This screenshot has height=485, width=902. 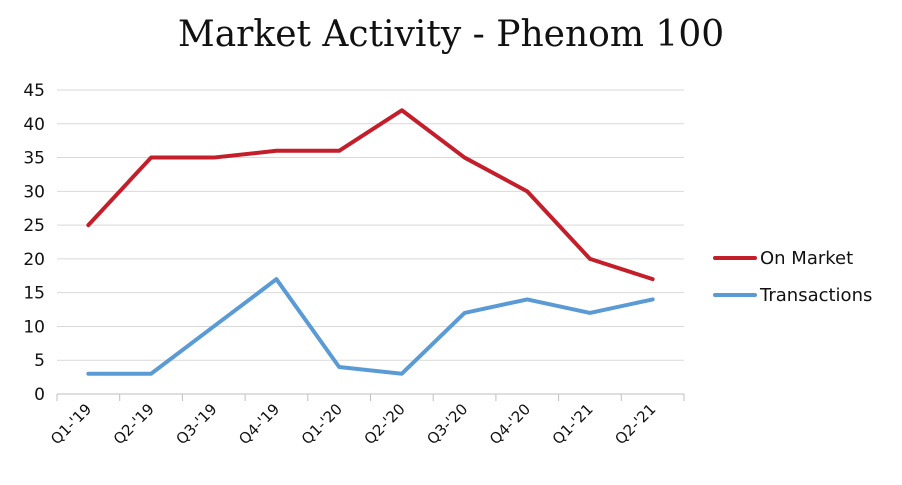 What do you see at coordinates (34, 260) in the screenshot?
I see `y-tick-label: 20` at bounding box center [34, 260].